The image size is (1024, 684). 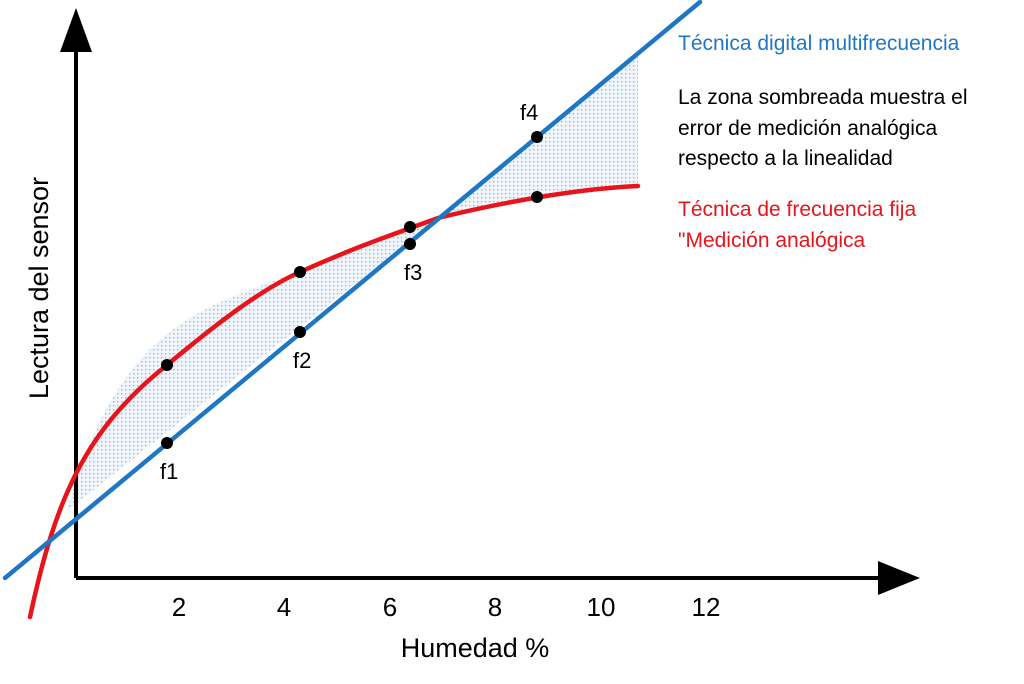 I want to click on point-f4-red, so click(x=537, y=197).